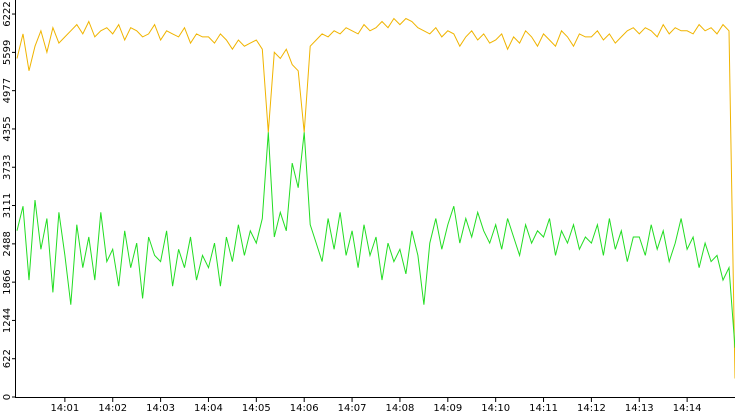 Image resolution: width=735 pixels, height=415 pixels. Describe the element at coordinates (400, 408) in the screenshot. I see `x-tick-label: 14:08` at that location.